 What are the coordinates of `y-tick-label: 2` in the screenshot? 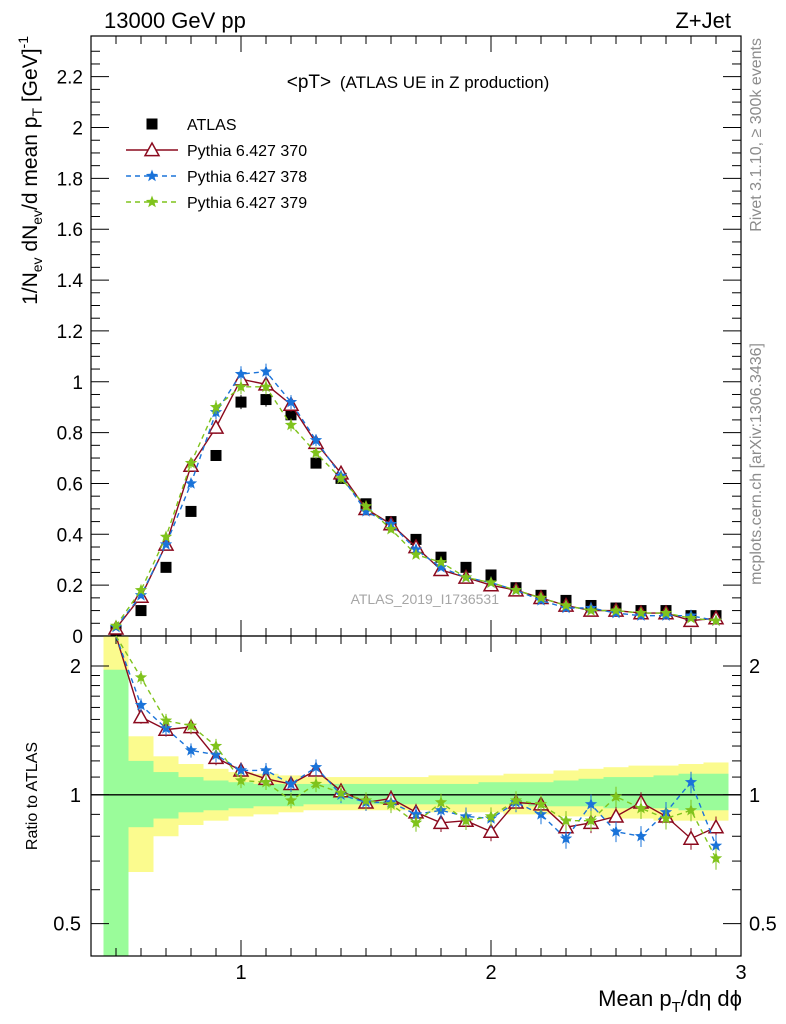 It's located at (77, 129).